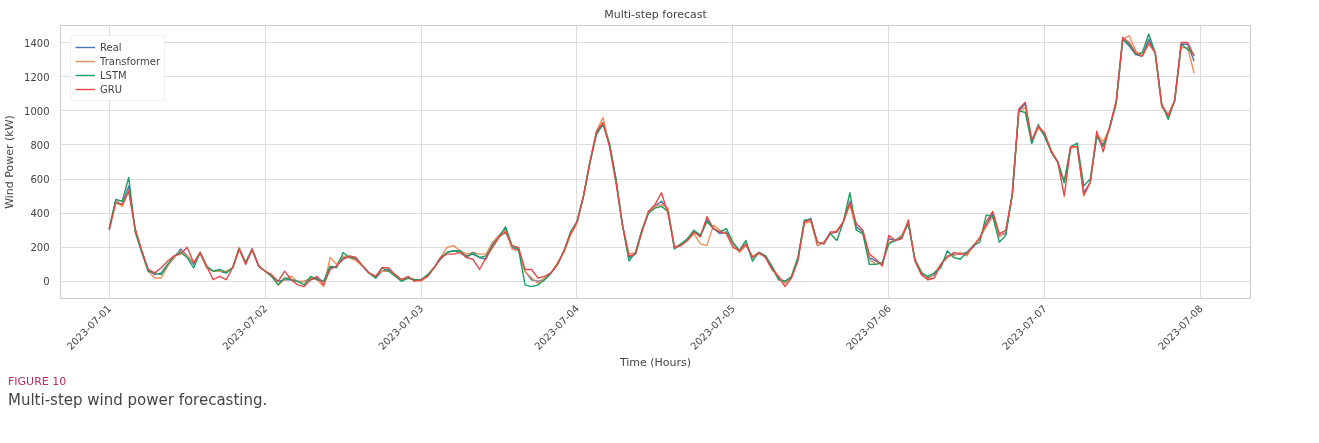  I want to click on y-tick-label: 600, so click(40, 180).